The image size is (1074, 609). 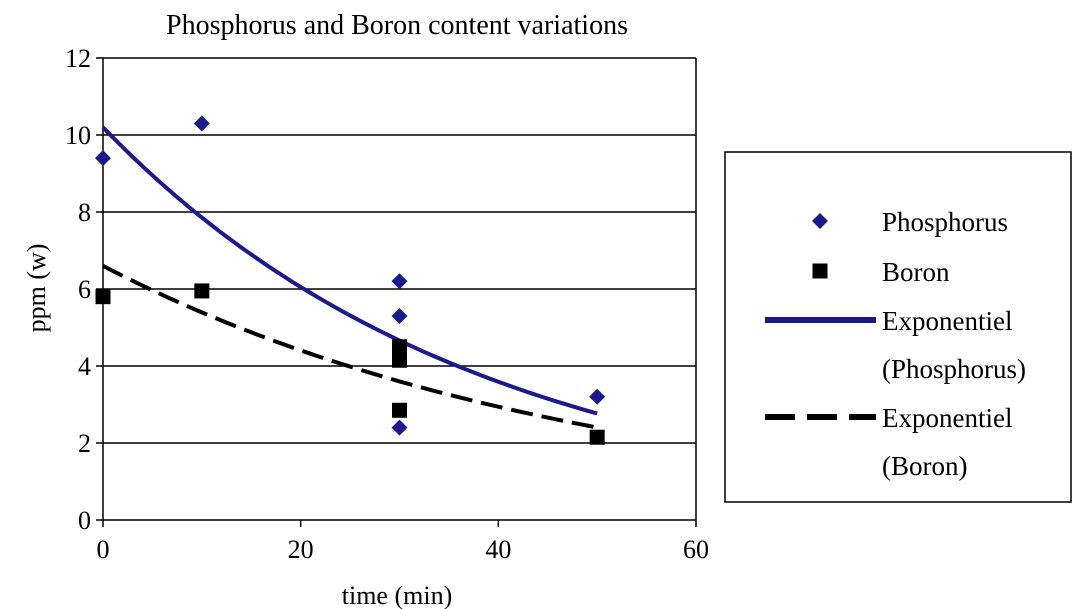 What do you see at coordinates (84, 366) in the screenshot?
I see `y-tick-label-4: 4` at bounding box center [84, 366].